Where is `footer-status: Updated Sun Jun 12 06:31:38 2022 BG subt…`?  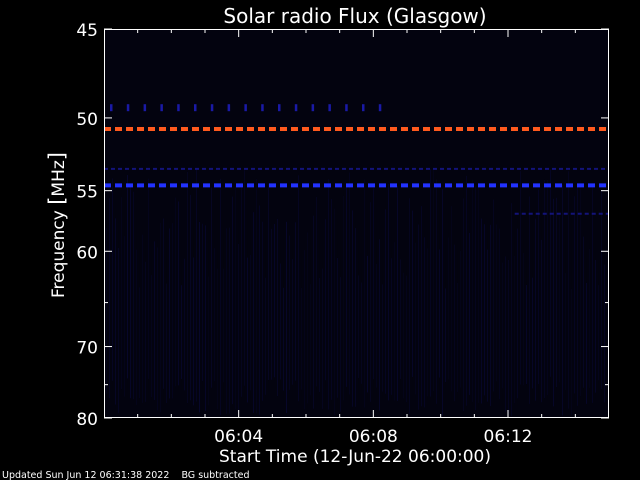
footer-status: Updated Sun Jun 12 06:31:38 2022 BG subt… is located at coordinates (125, 475).